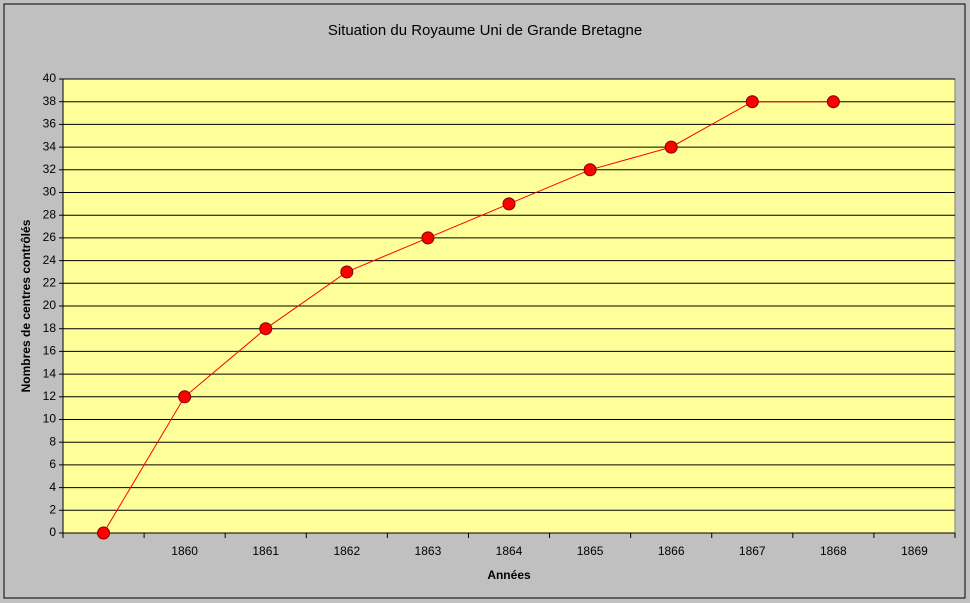 The width and height of the screenshot is (970, 603). I want to click on y-tick-label: 40, so click(50, 78).